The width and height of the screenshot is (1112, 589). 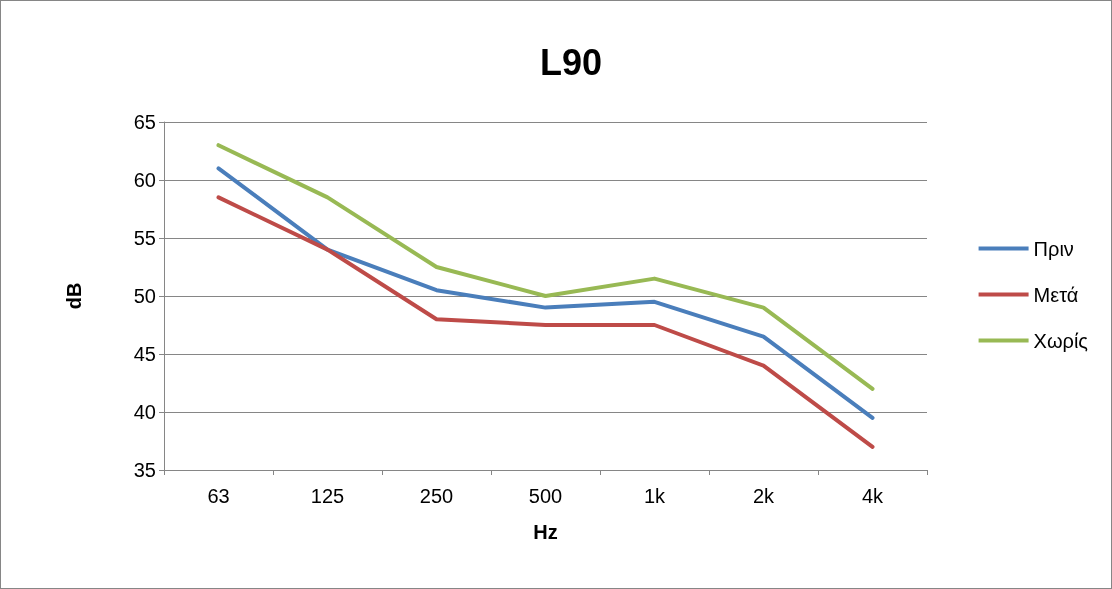 I want to click on x-tick-label: 4k, so click(x=873, y=496).